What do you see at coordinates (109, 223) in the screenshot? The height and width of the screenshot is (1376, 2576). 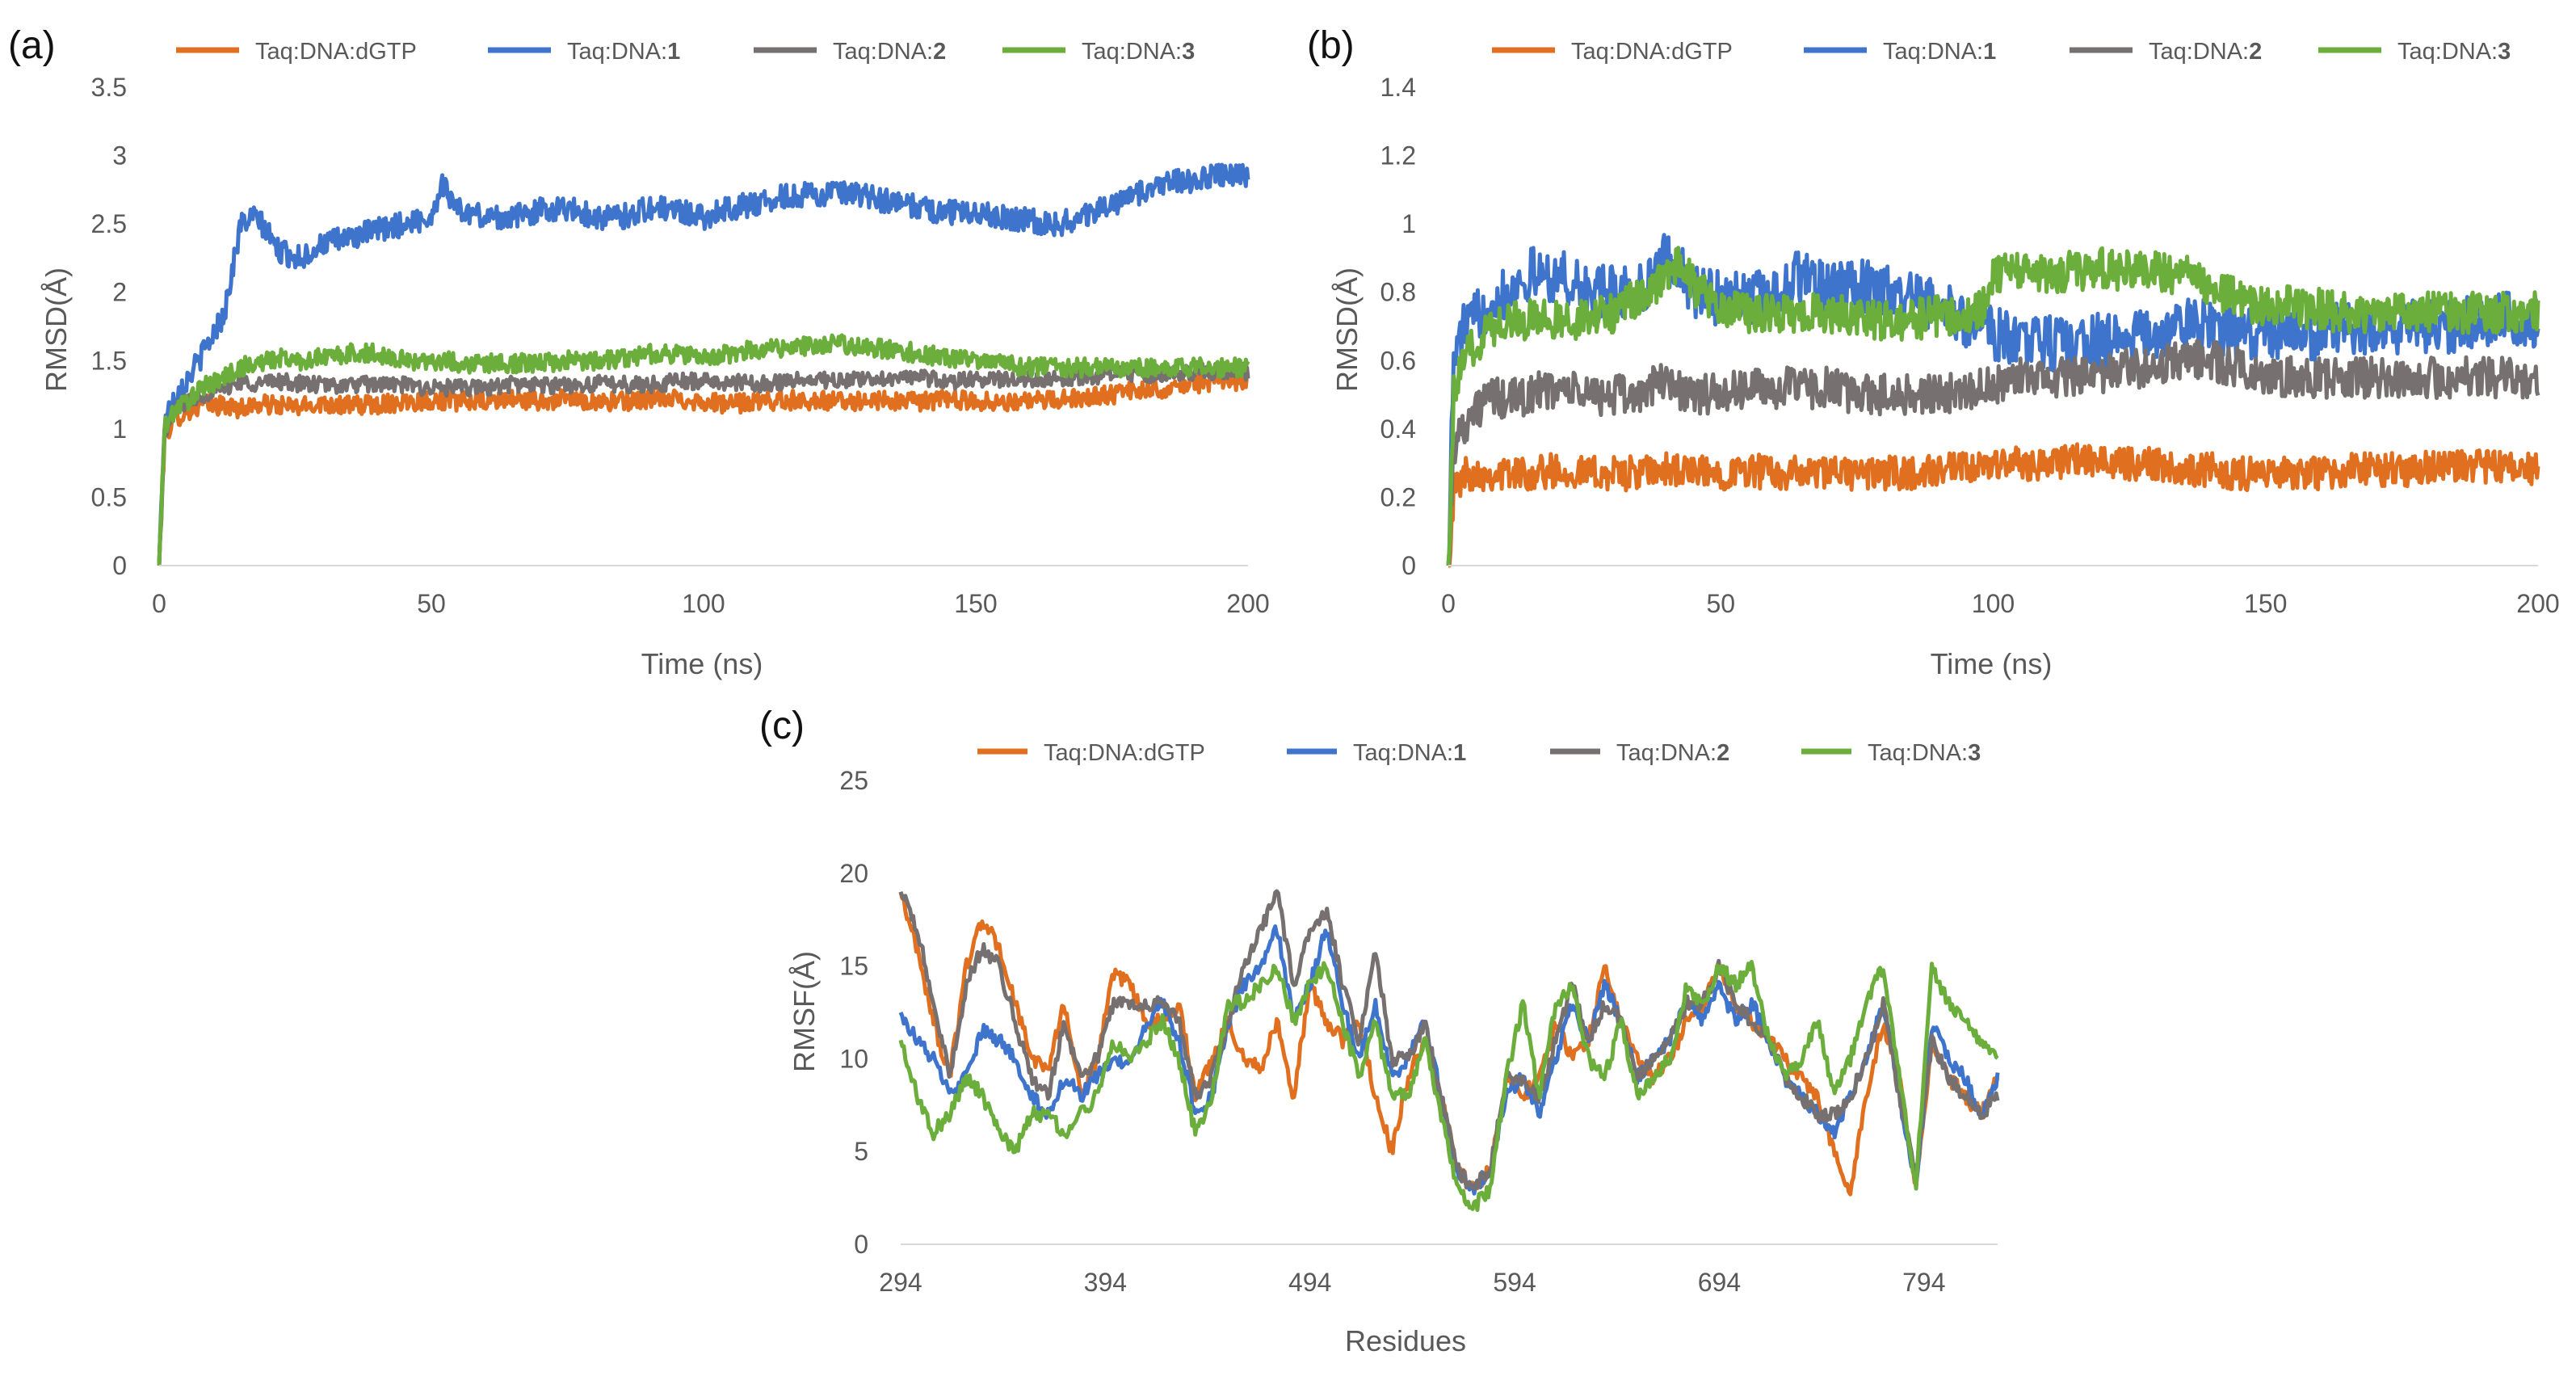 I see `y-tick-label: 2.5` at bounding box center [109, 223].